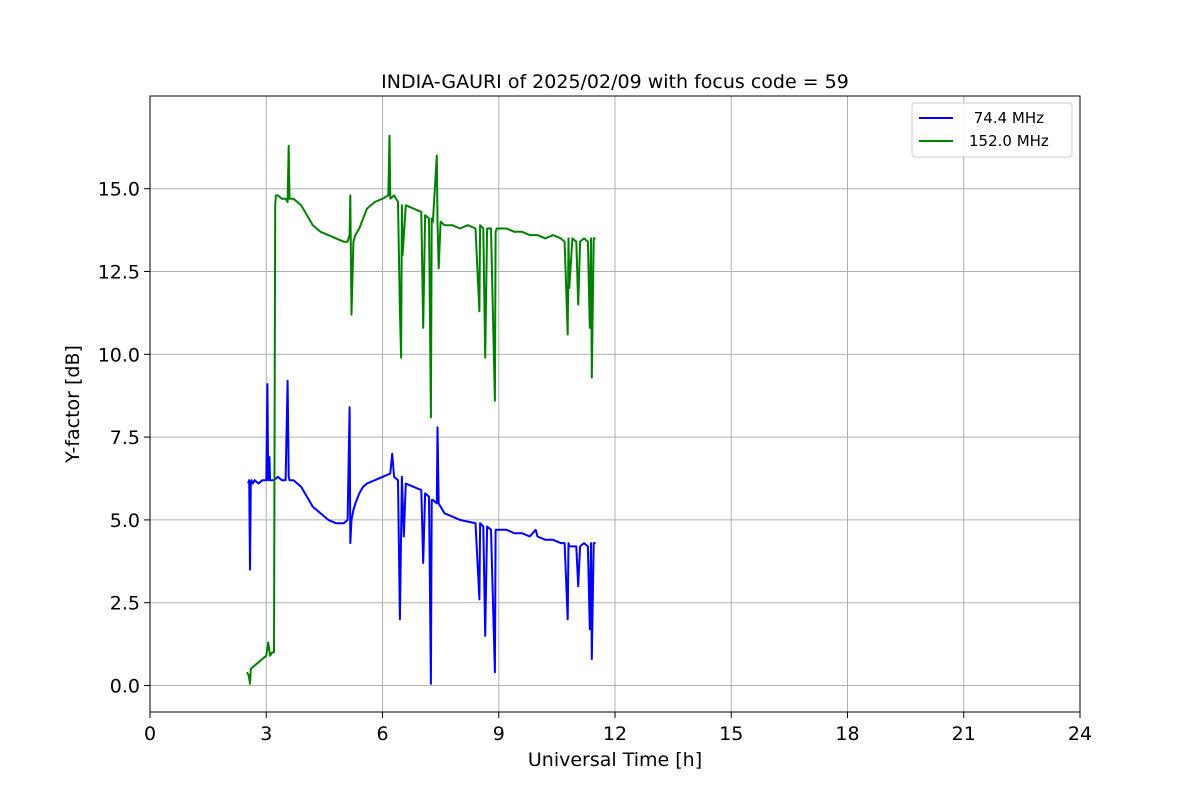 This screenshot has height=800, width=1200. I want to click on y-tick-label: 10.0, so click(119, 355).